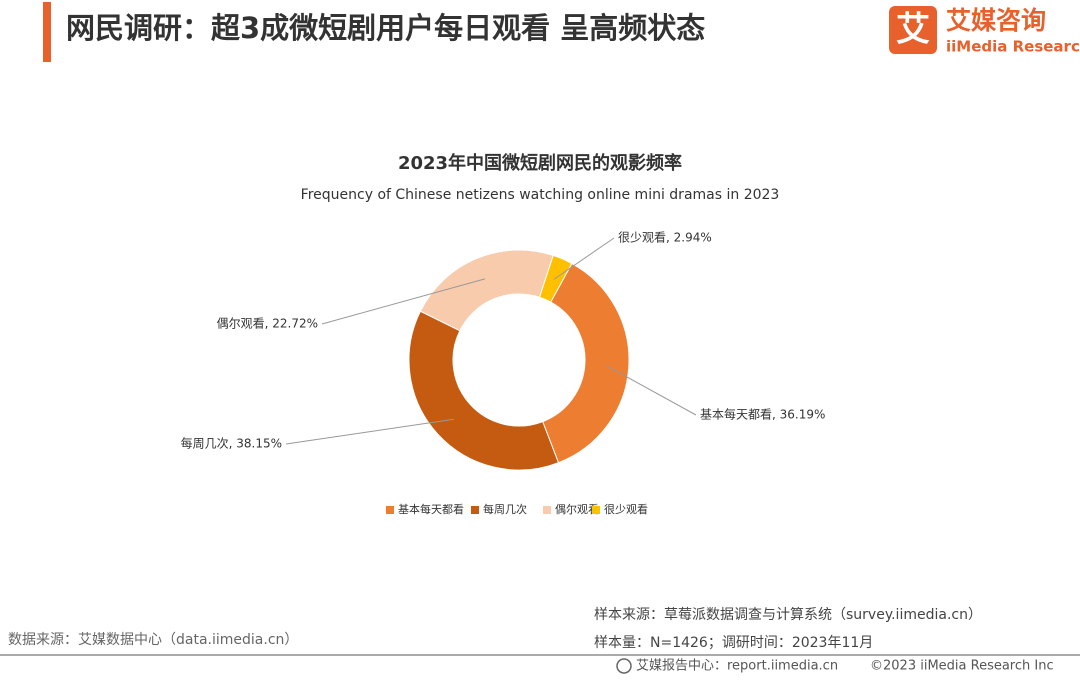  Describe the element at coordinates (577, 509) in the screenshot. I see `legend-label: 偶尔观看` at that location.